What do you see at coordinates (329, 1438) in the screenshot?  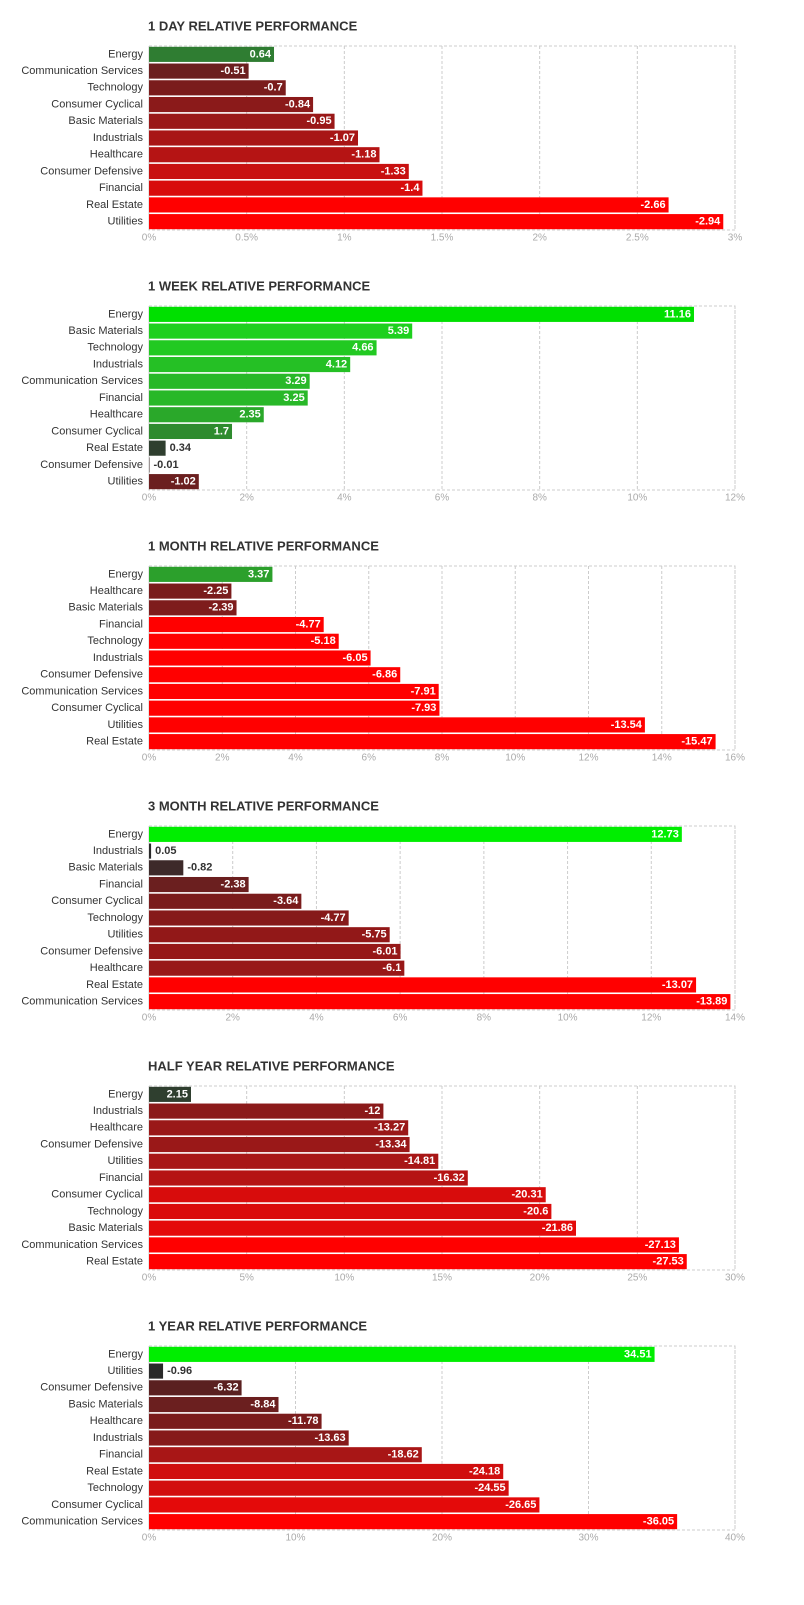 I see `value-label: -13.63` at bounding box center [329, 1438].